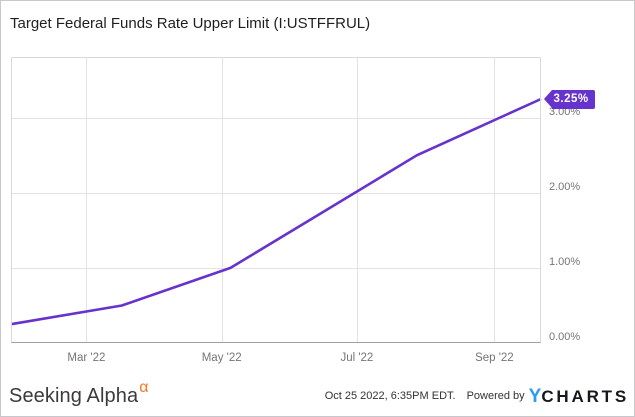 This screenshot has width=635, height=417. Describe the element at coordinates (86, 358) in the screenshot. I see `x-axis-label: Mar '22` at that location.